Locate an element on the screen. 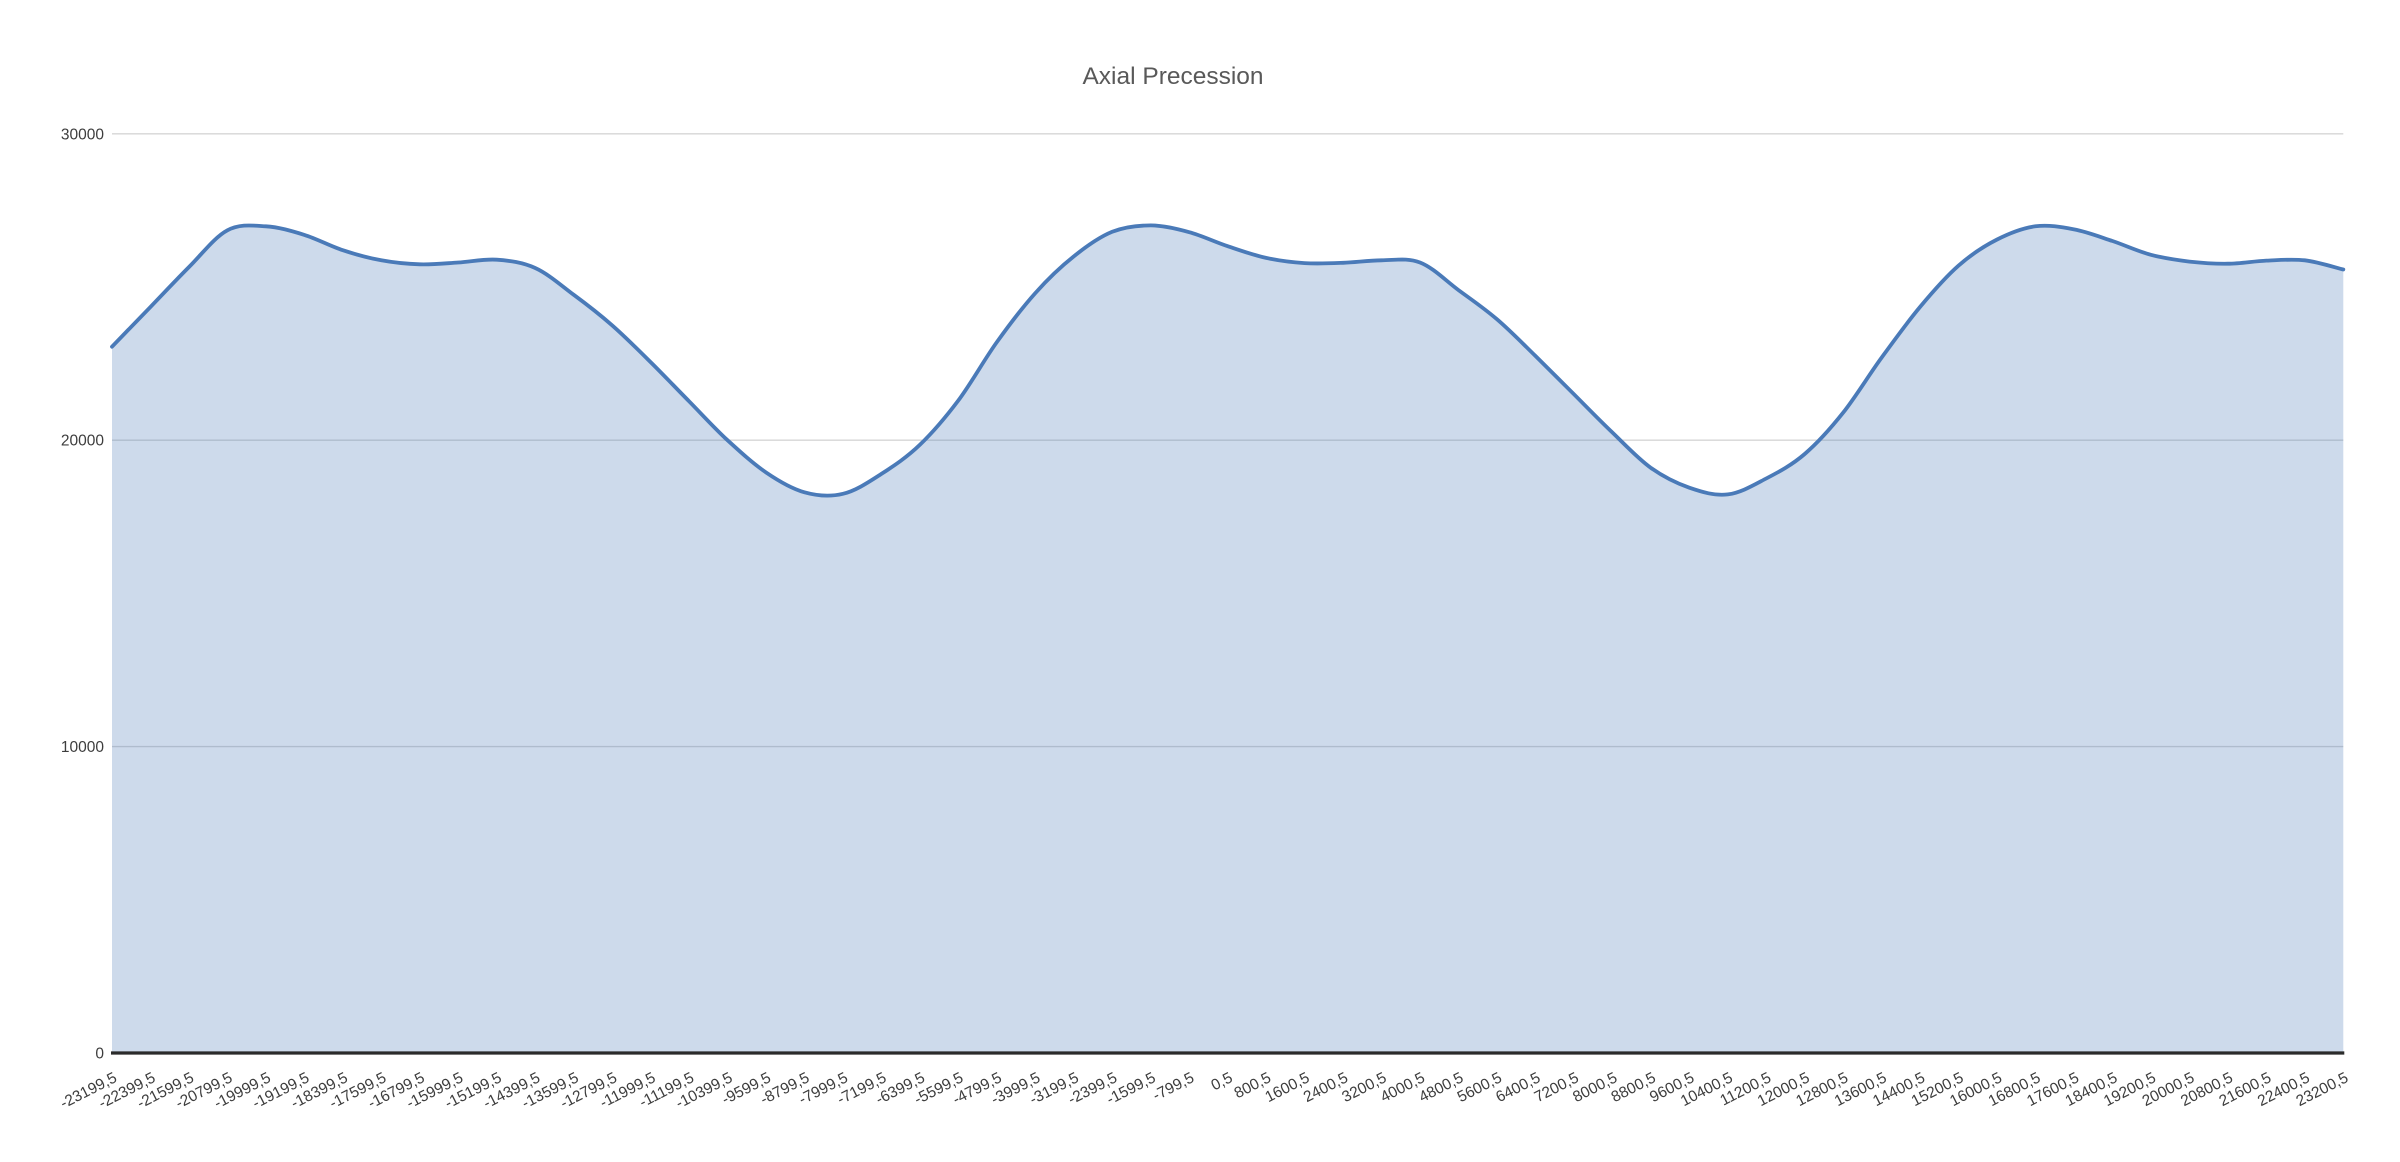  y-axis-labels-group: 0 10000 20000 30000 is located at coordinates (82, 594).